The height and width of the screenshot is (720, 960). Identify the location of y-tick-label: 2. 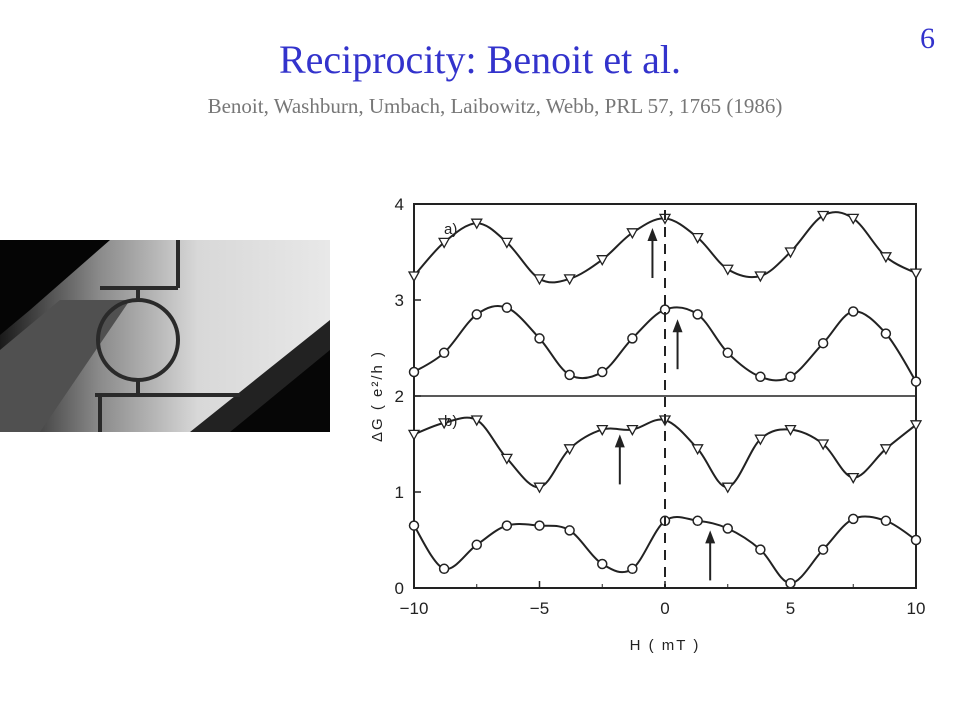
(399, 396).